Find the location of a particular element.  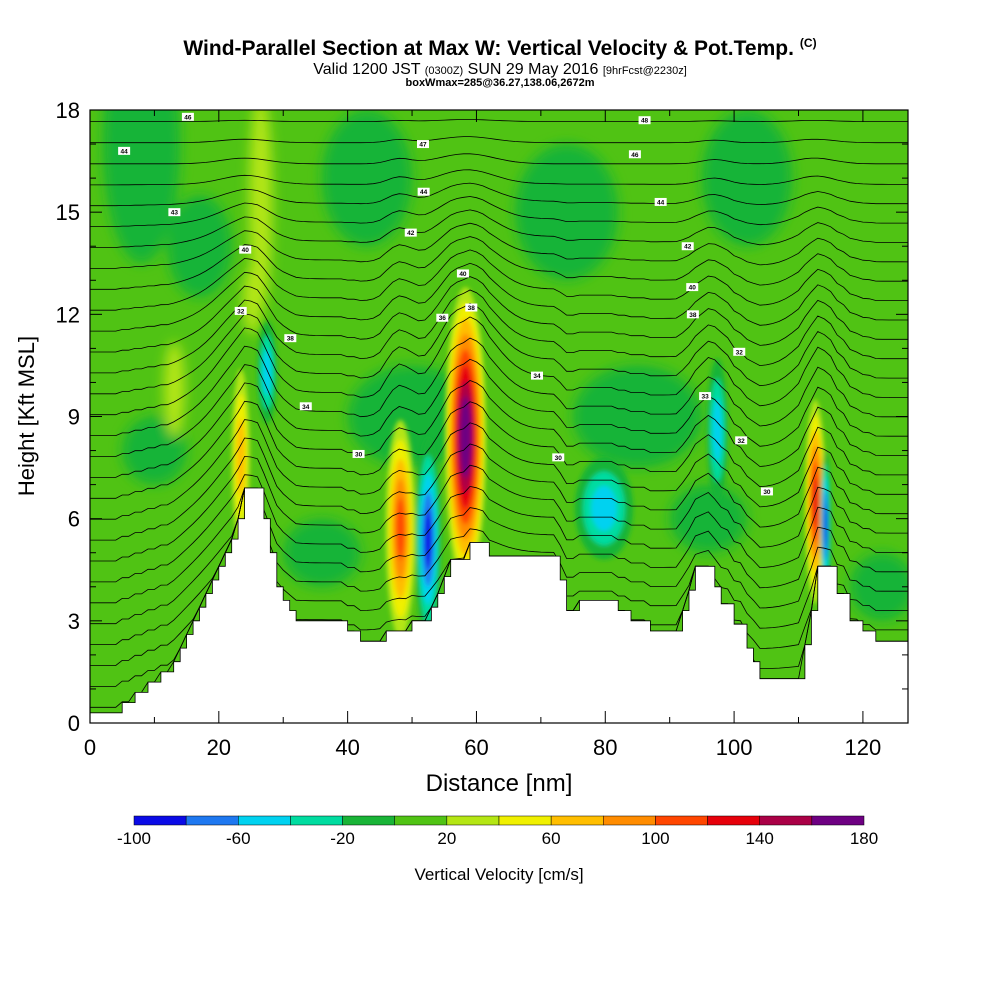

x-tick-label: 120 is located at coordinates (863, 747).